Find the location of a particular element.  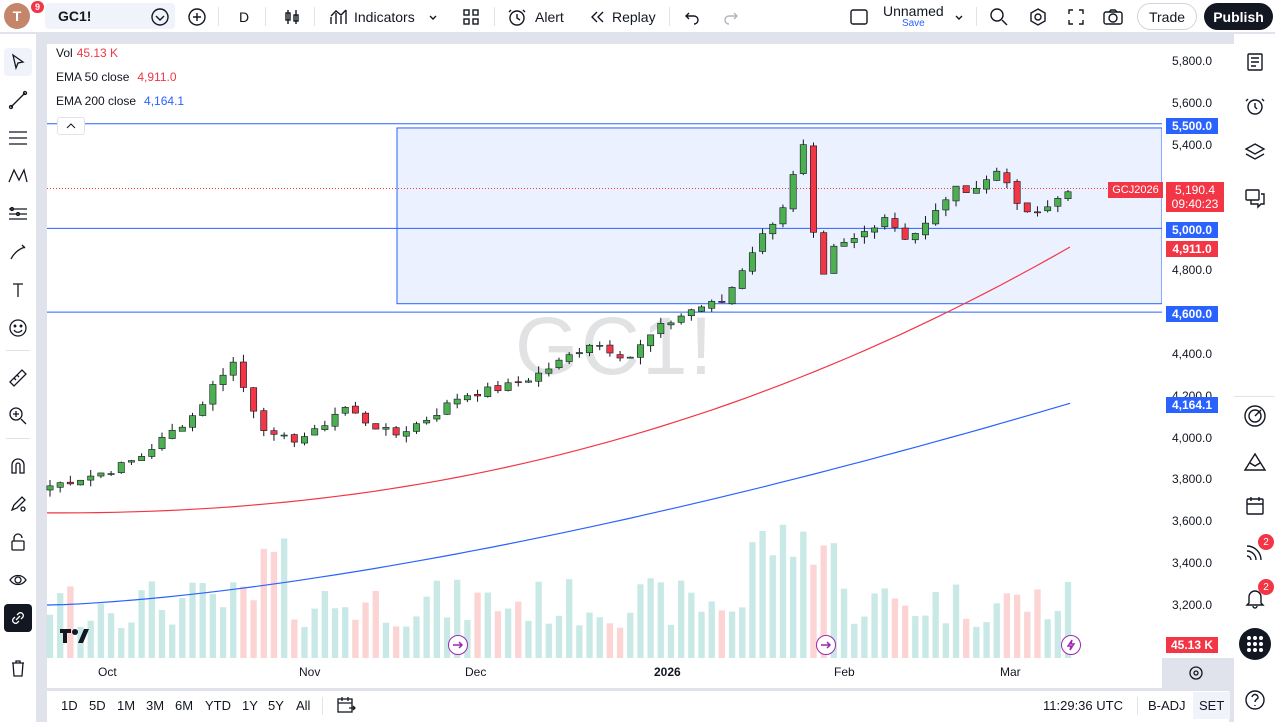

ruler-icon is located at coordinates (18, 378).